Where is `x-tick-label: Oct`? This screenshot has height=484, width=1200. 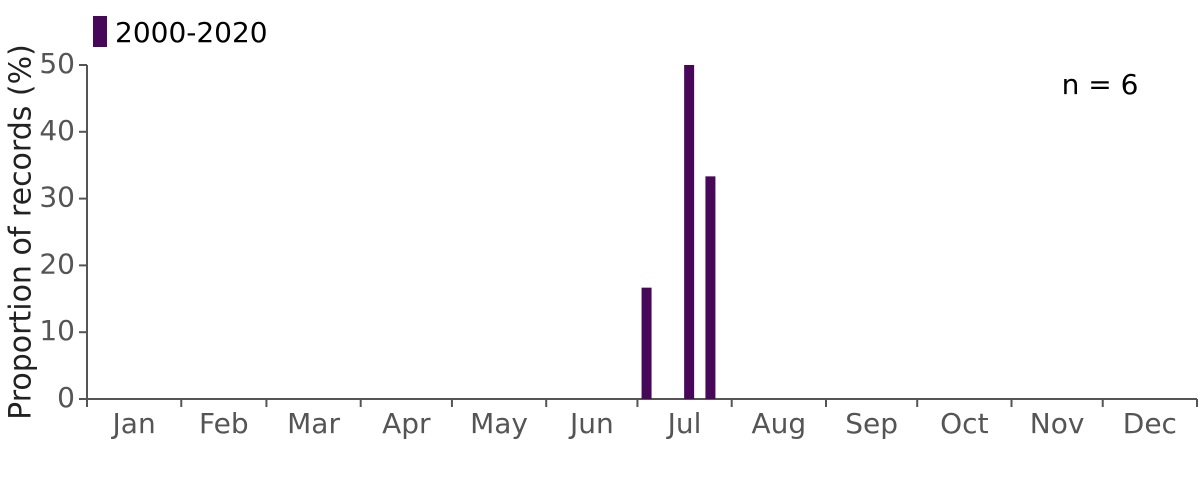 x-tick-label: Oct is located at coordinates (964, 423).